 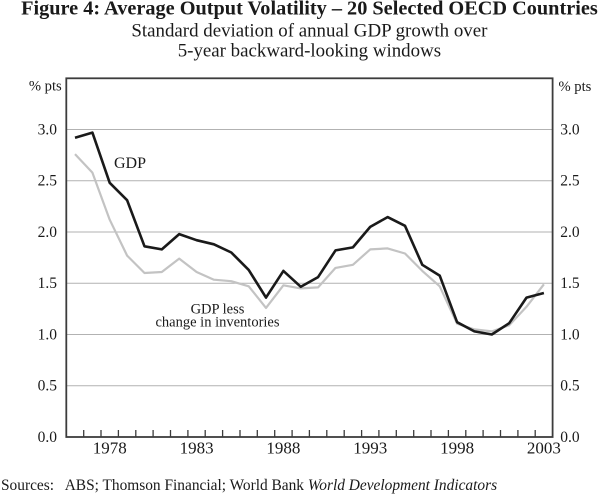 What do you see at coordinates (457, 448) in the screenshot?
I see `svg-text: 1998` at bounding box center [457, 448].